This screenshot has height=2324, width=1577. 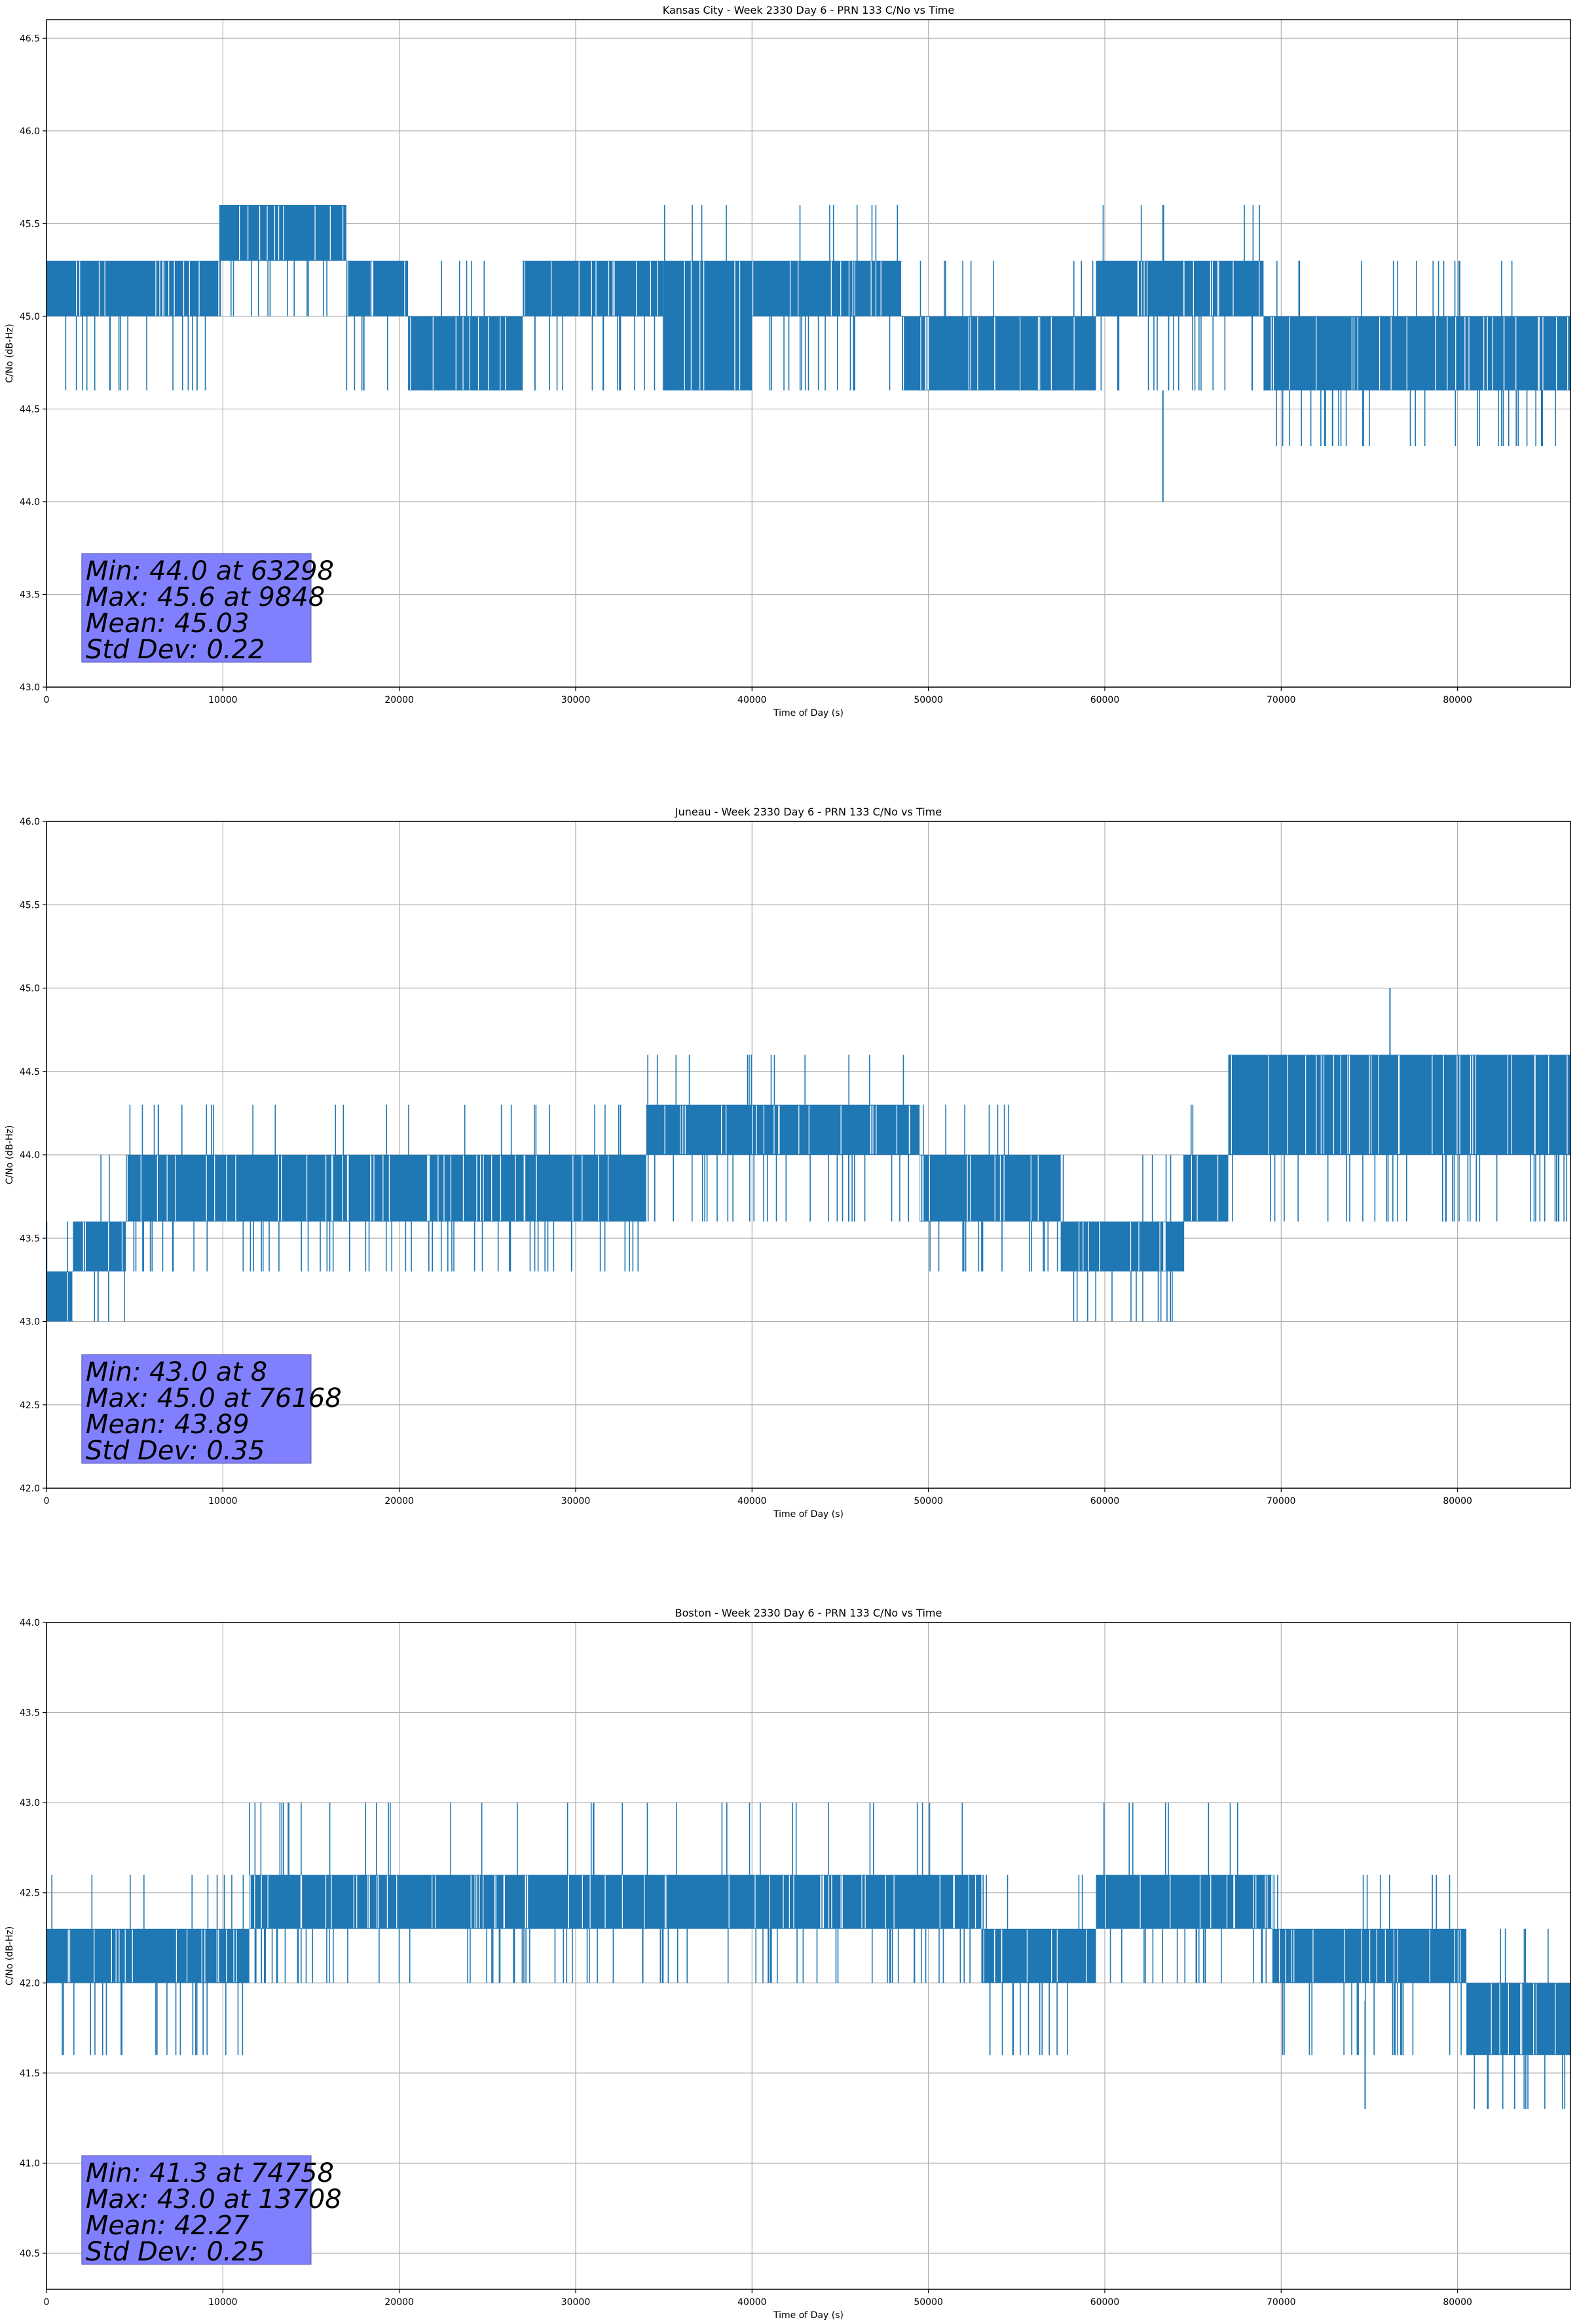 I want to click on y-tick-label: 40.5, so click(x=30, y=2254).